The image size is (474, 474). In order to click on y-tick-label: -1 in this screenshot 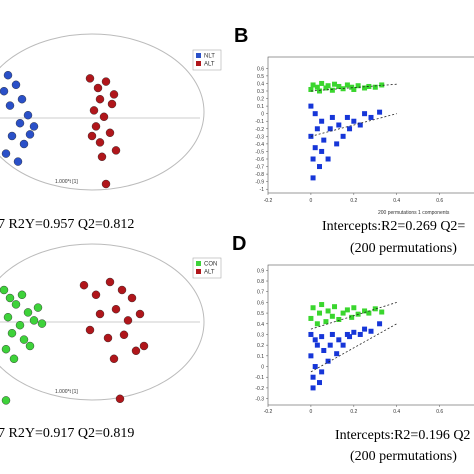, I will do `click(262, 190)`.